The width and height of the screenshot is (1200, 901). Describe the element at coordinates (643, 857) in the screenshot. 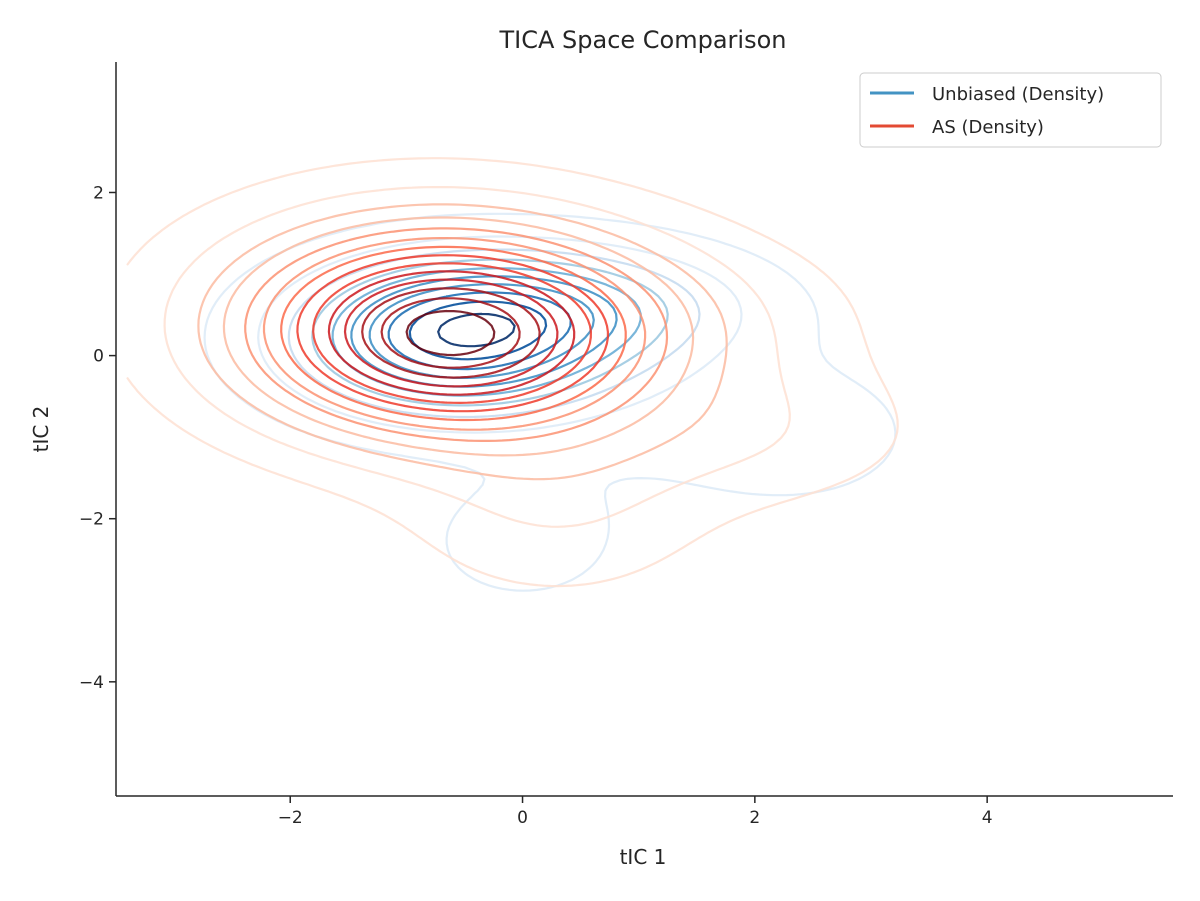

I see `x-axis-label: tIC 1` at that location.